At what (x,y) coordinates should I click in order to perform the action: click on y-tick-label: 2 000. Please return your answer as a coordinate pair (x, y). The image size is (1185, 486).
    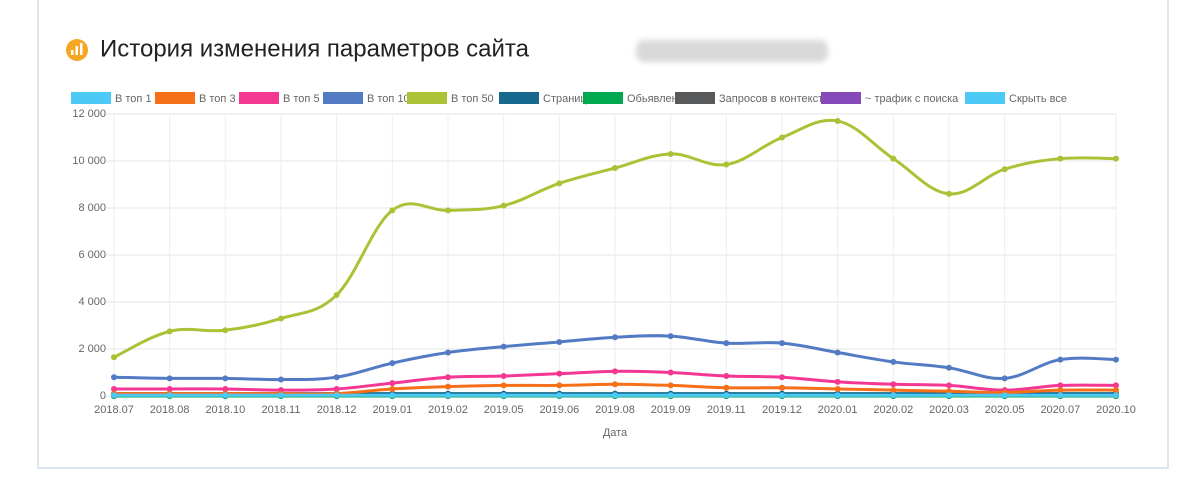
    Looking at the image, I should click on (92, 349).